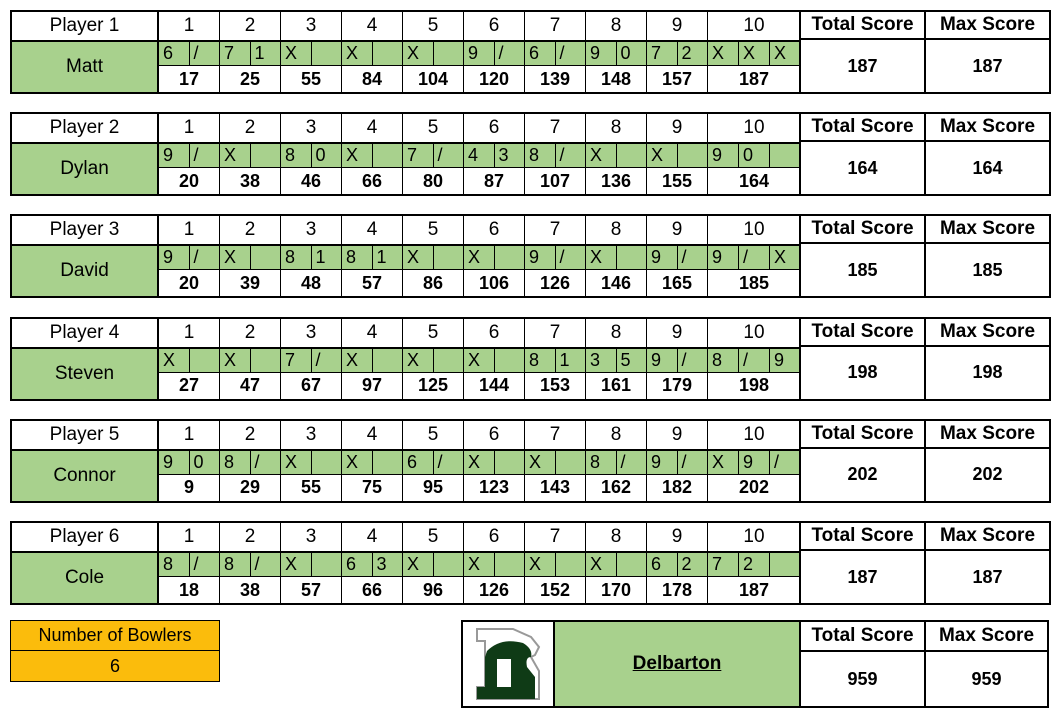  I want to click on player-name: Dylan, so click(85, 168).